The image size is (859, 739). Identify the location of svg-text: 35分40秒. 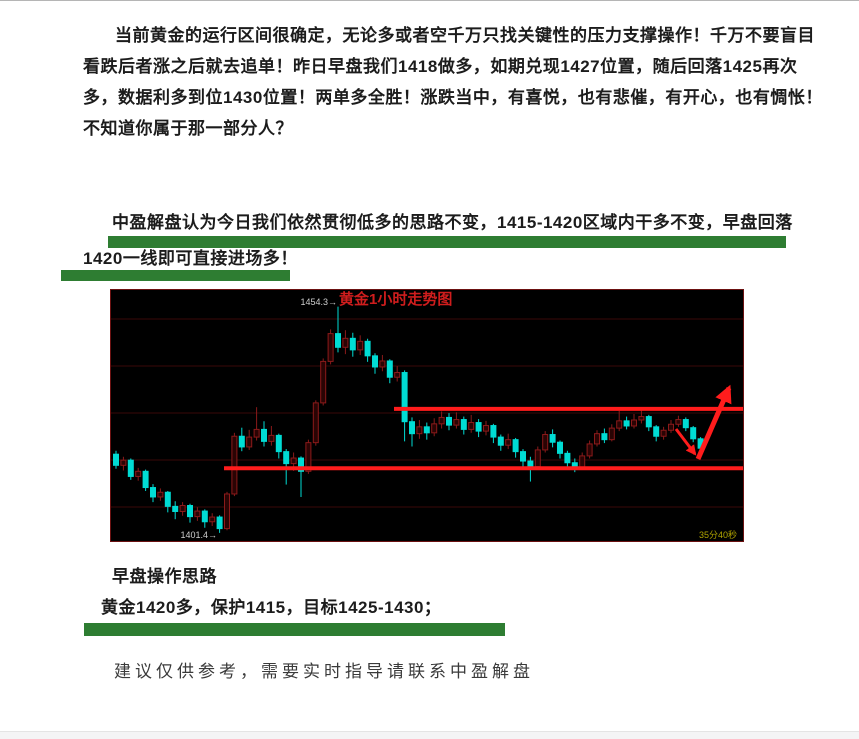
(718, 534).